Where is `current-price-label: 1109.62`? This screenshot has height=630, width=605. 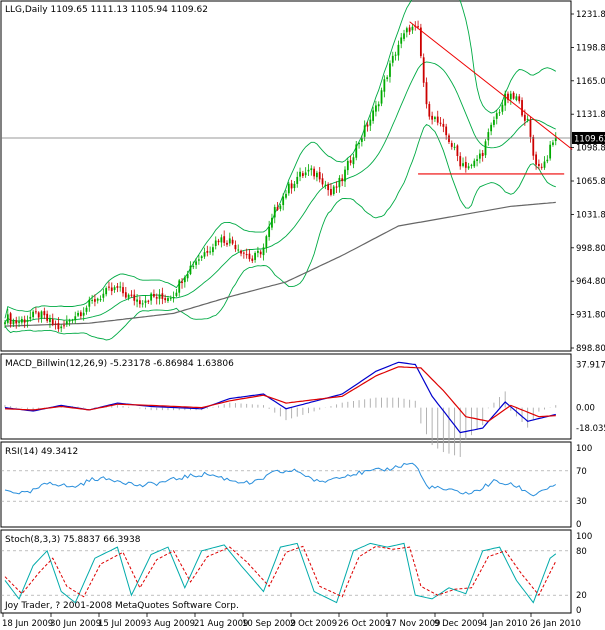 current-price-label: 1109.62 is located at coordinates (589, 139).